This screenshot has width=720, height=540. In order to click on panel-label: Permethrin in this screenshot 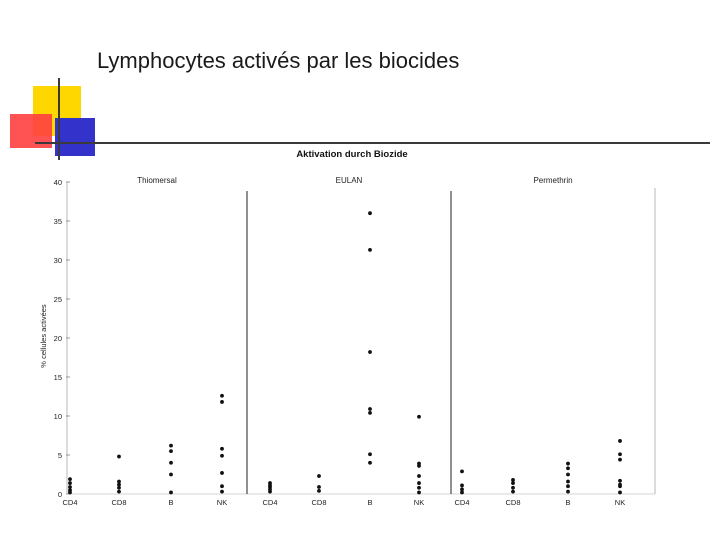, I will do `click(552, 180)`.